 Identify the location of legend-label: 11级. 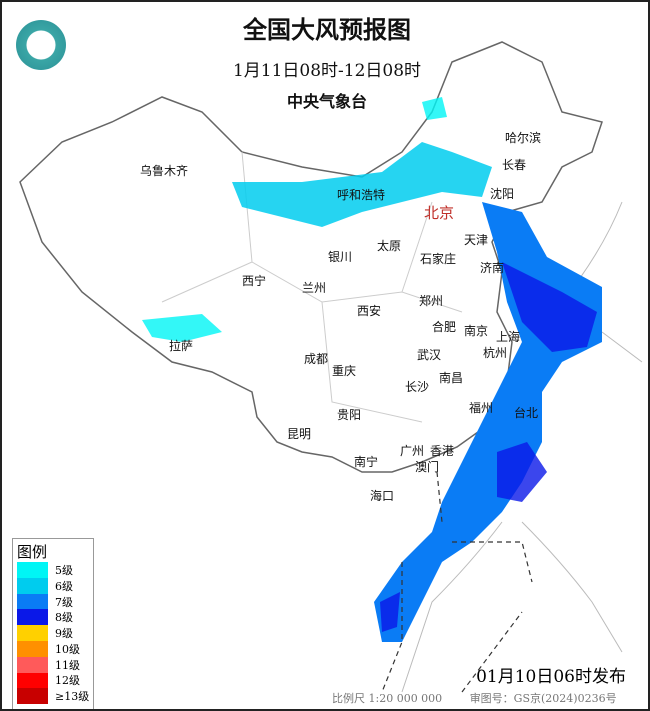
(67, 665).